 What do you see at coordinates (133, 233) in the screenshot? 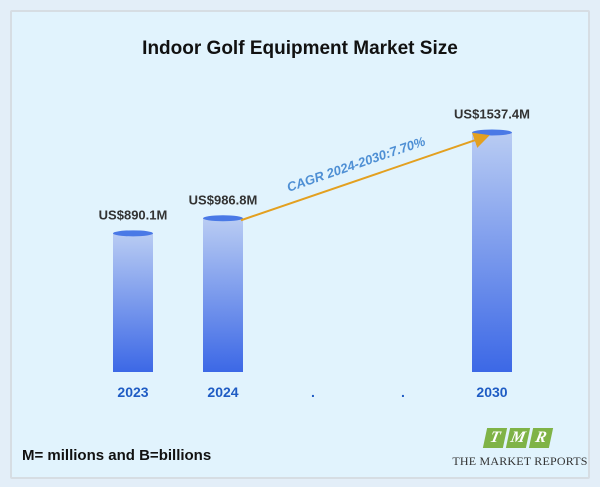
I see `bar-cap-2023` at bounding box center [133, 233].